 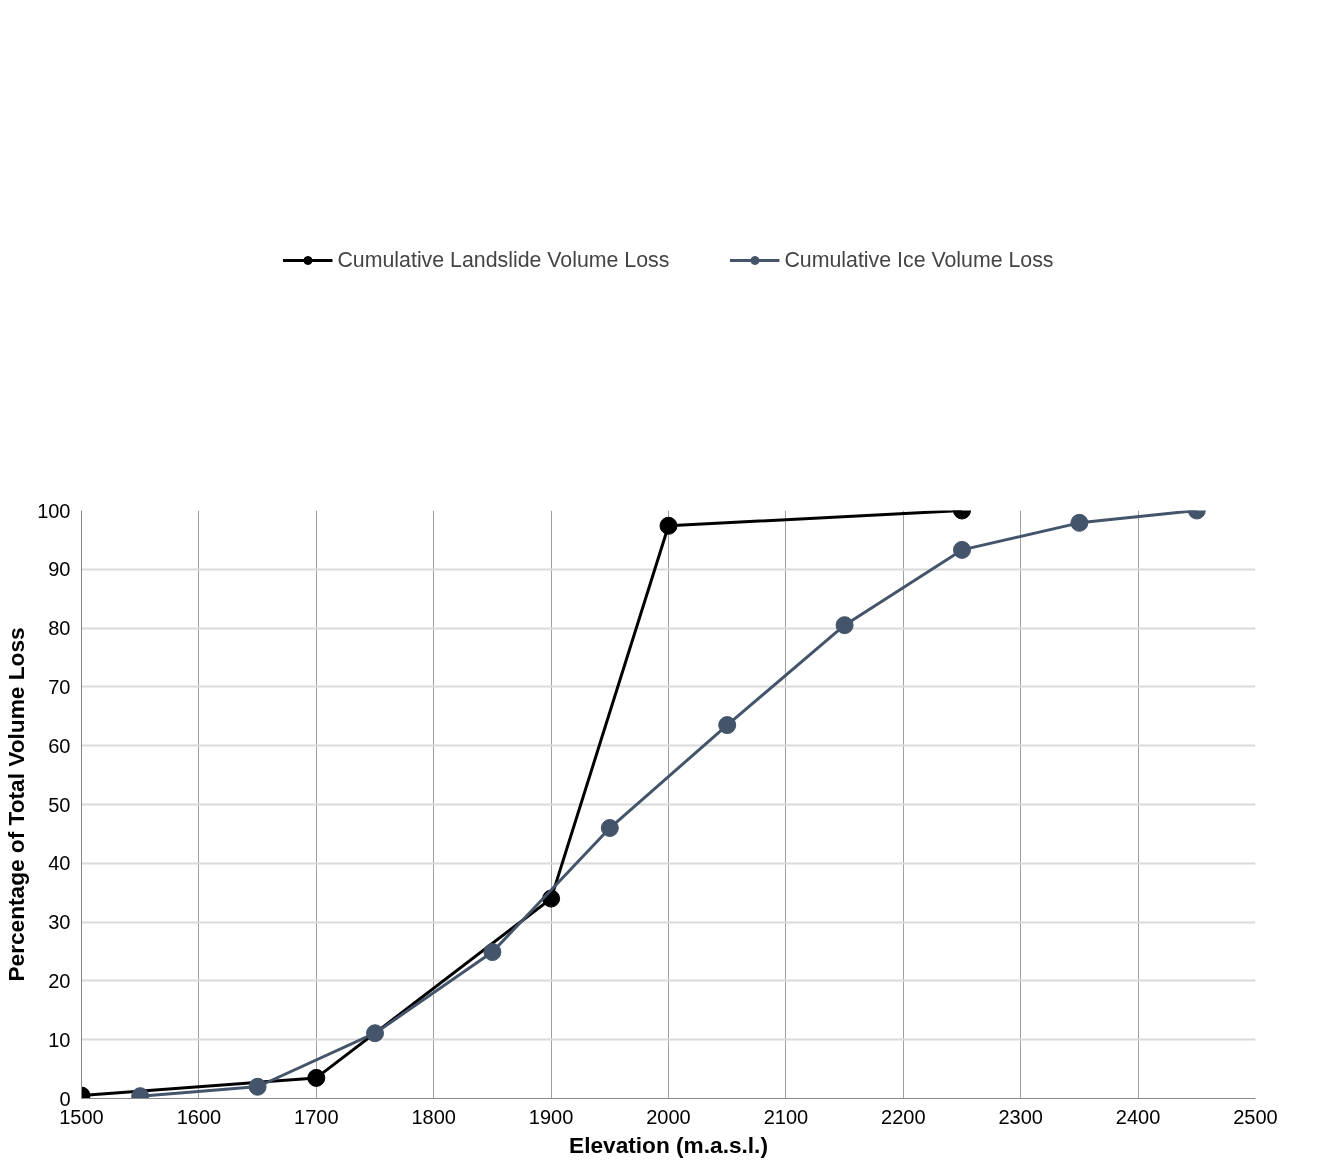 What do you see at coordinates (16, 804) in the screenshot?
I see `y-axis-title: Percentage of Total Volume Loss` at bounding box center [16, 804].